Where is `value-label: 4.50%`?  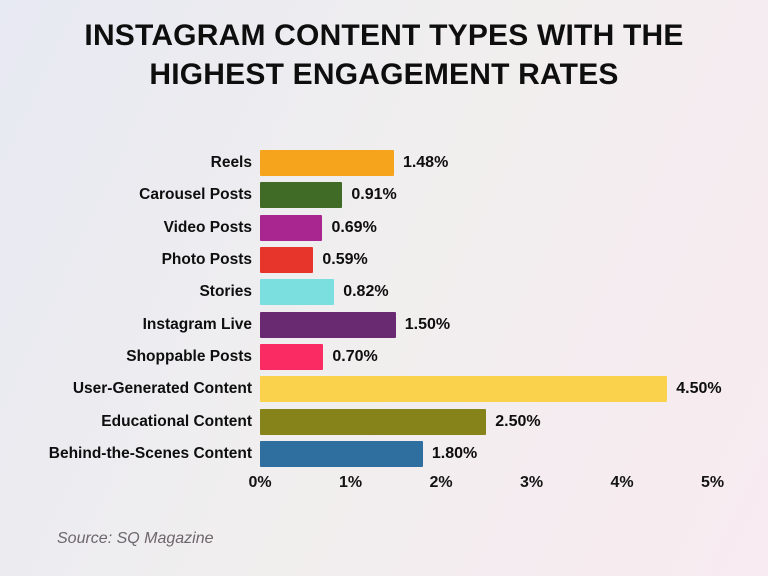 value-label: 4.50% is located at coordinates (699, 389).